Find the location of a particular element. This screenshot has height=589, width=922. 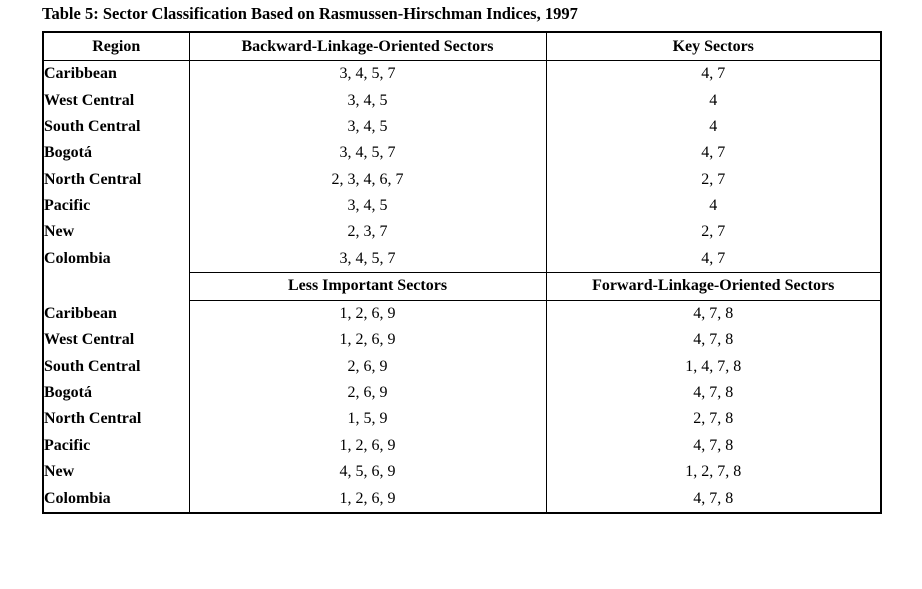

header-mid-empty-cell is located at coordinates (116, 286).